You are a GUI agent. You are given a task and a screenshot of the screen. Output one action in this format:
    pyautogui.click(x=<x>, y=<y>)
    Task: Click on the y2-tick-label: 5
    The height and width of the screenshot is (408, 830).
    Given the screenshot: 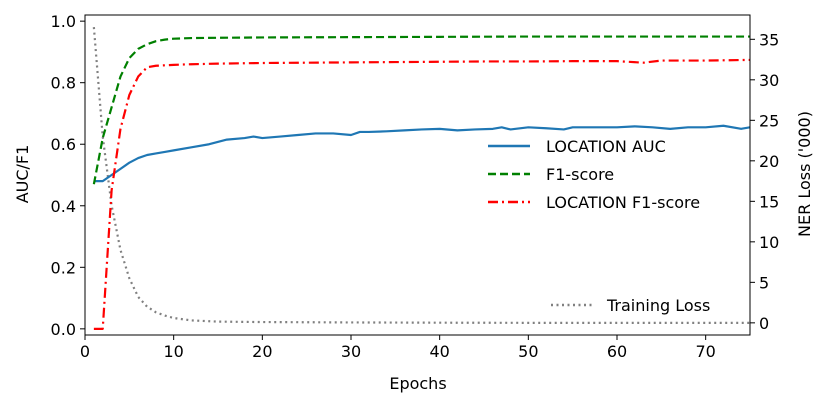 What is the action you would take?
    pyautogui.click(x=764, y=282)
    